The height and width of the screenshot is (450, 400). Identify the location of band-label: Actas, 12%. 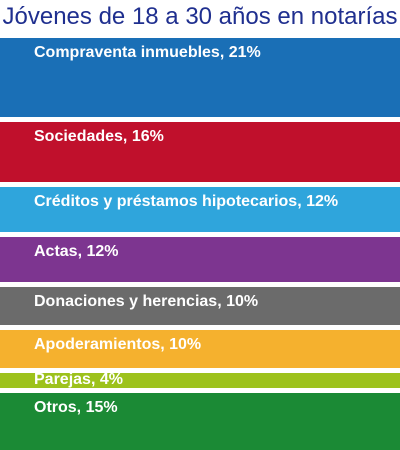
(76, 251).